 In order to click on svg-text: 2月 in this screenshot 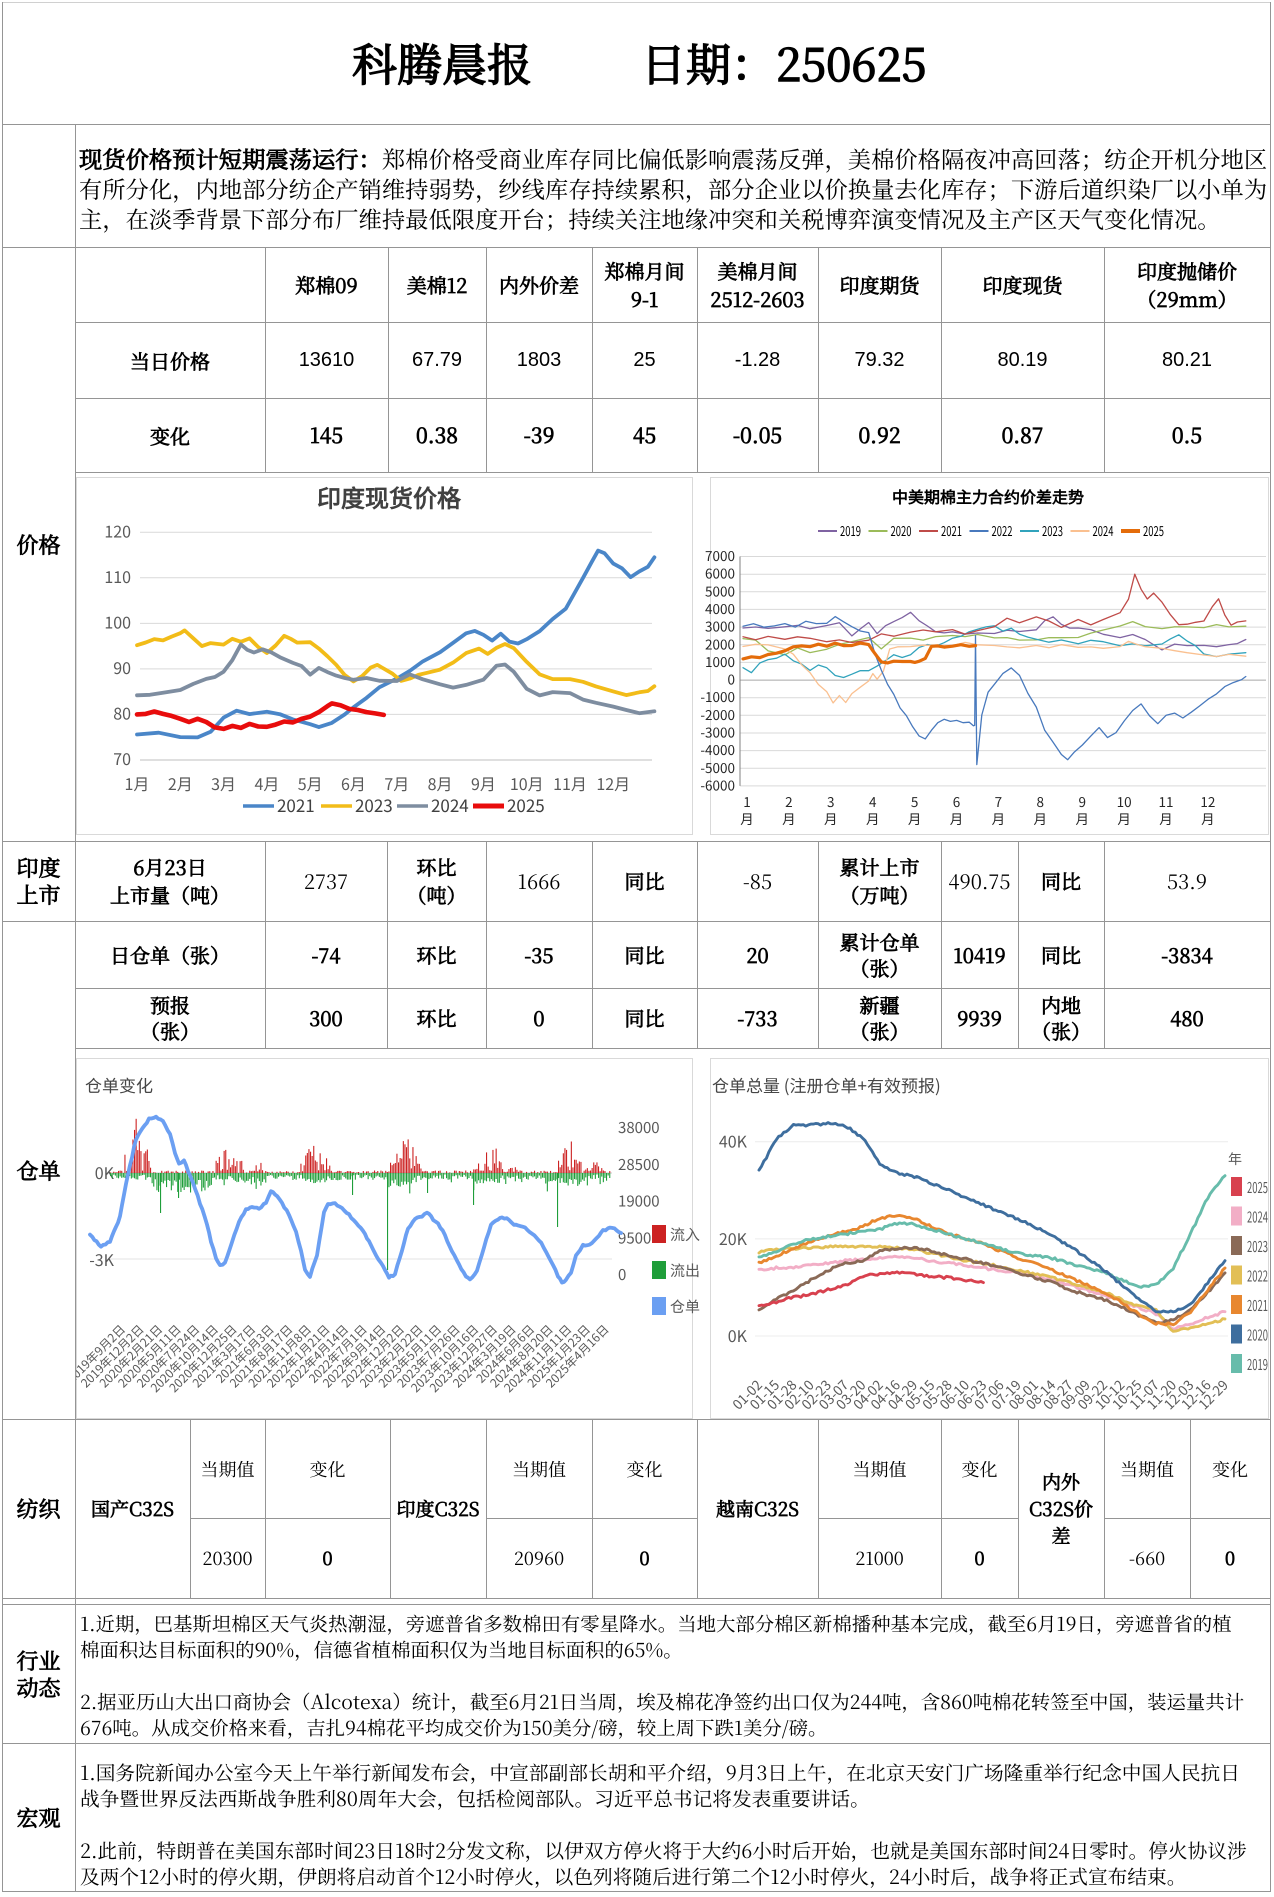, I will do `click(180, 783)`.